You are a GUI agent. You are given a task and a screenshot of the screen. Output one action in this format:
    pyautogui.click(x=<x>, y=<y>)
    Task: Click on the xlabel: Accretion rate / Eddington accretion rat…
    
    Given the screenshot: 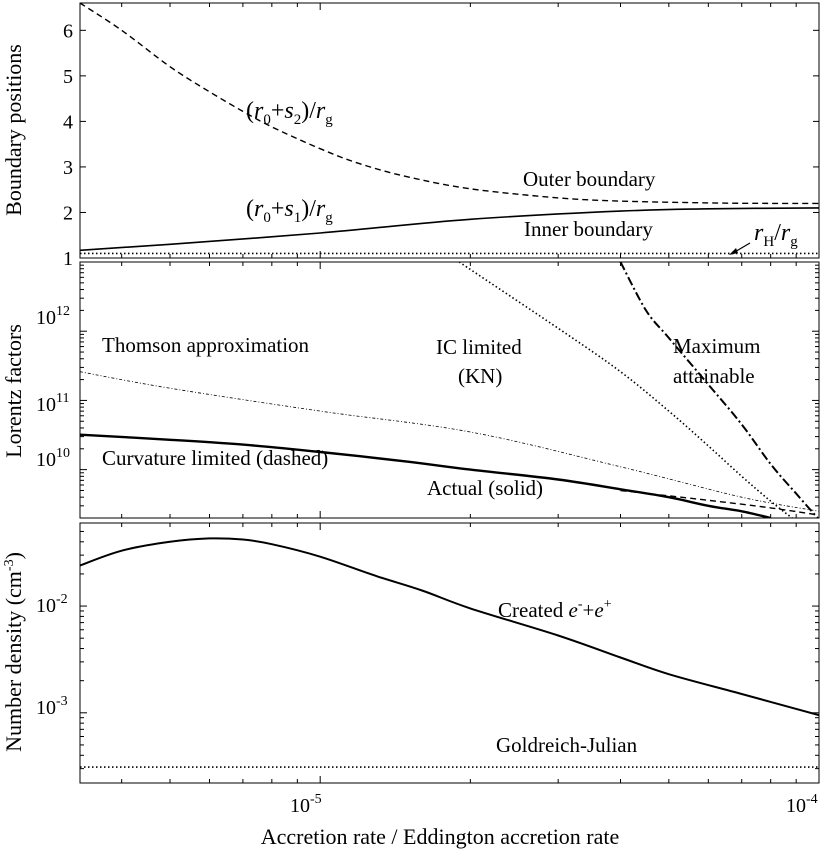 What is the action you would take?
    pyautogui.click(x=440, y=836)
    